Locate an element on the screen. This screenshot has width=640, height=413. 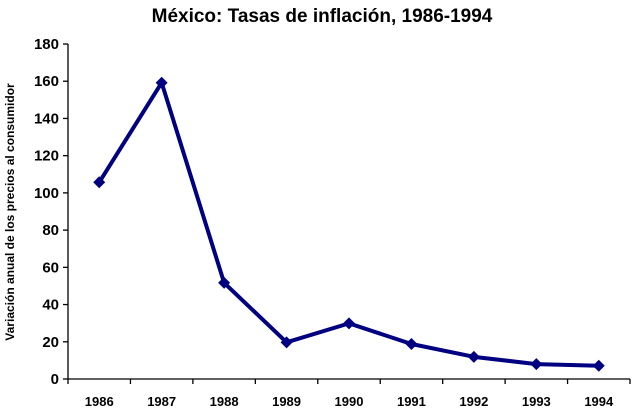
y-tick-label: 80 is located at coordinates (50, 230).